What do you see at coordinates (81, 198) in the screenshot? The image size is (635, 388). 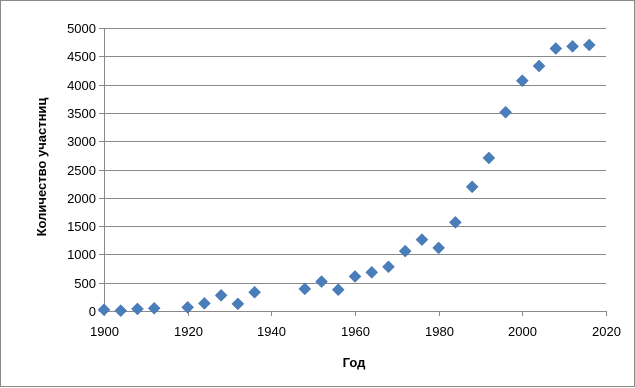 I see `y-tick-label: 2000` at bounding box center [81, 198].